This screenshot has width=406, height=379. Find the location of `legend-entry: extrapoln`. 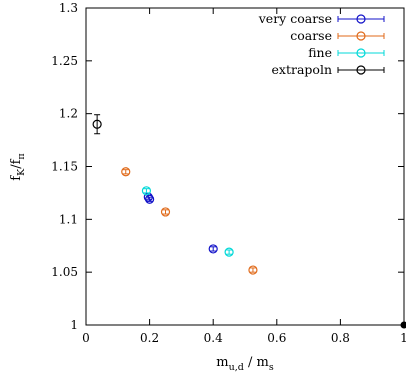

legend-entry: extrapoln is located at coordinates (328, 69).